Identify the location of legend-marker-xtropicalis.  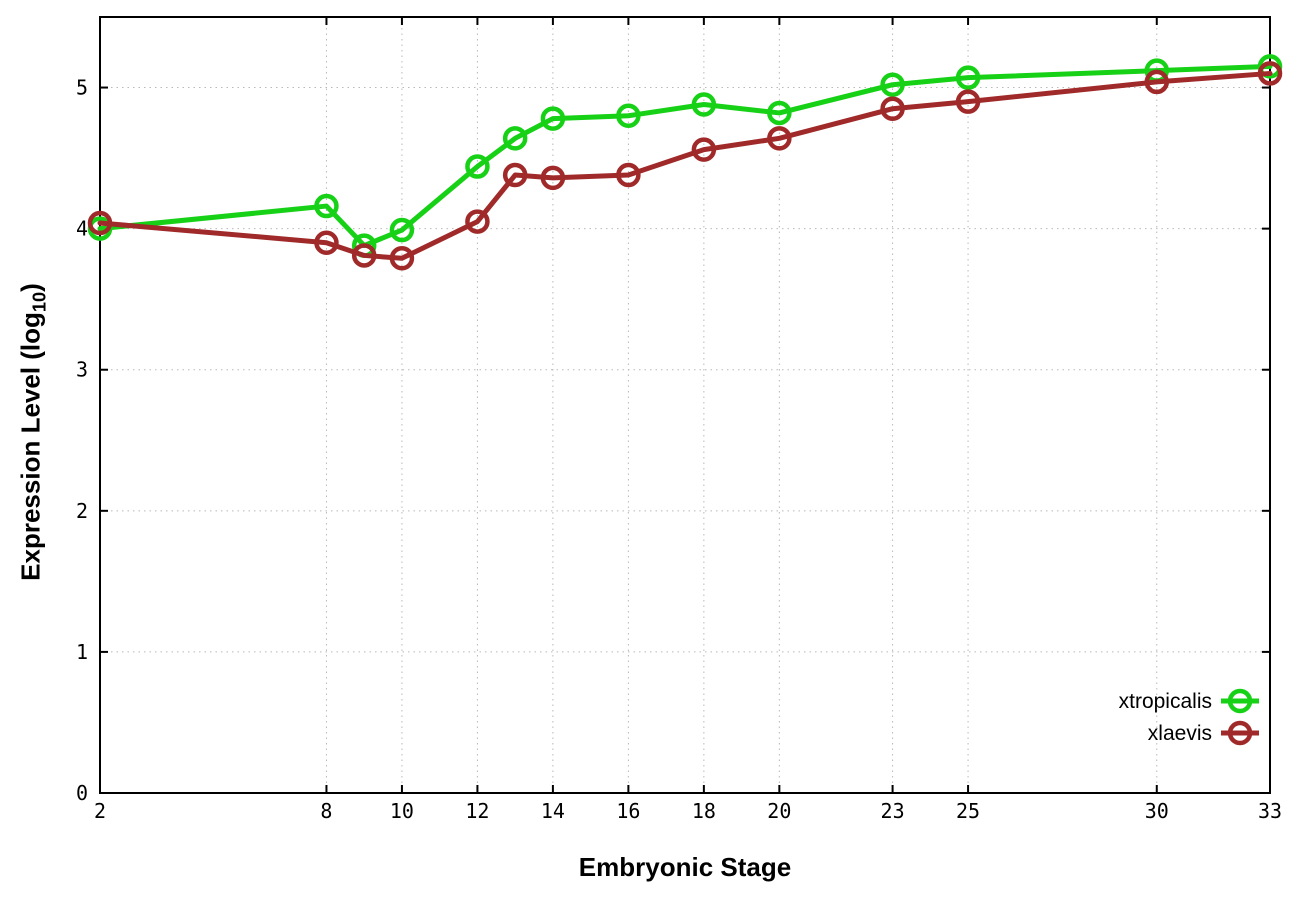
(1240, 701).